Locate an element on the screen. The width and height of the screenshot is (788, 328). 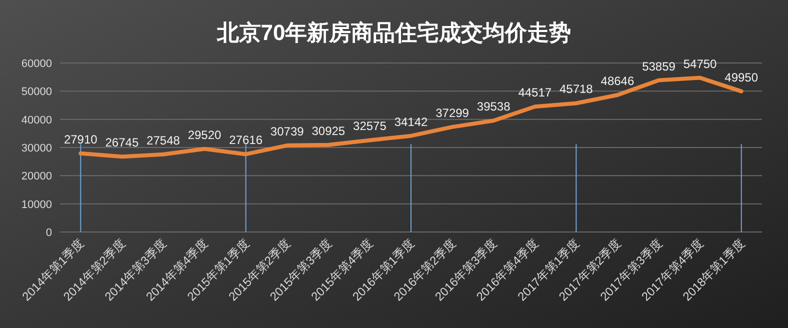
y-tick-label: 0 is located at coordinates (49, 233).